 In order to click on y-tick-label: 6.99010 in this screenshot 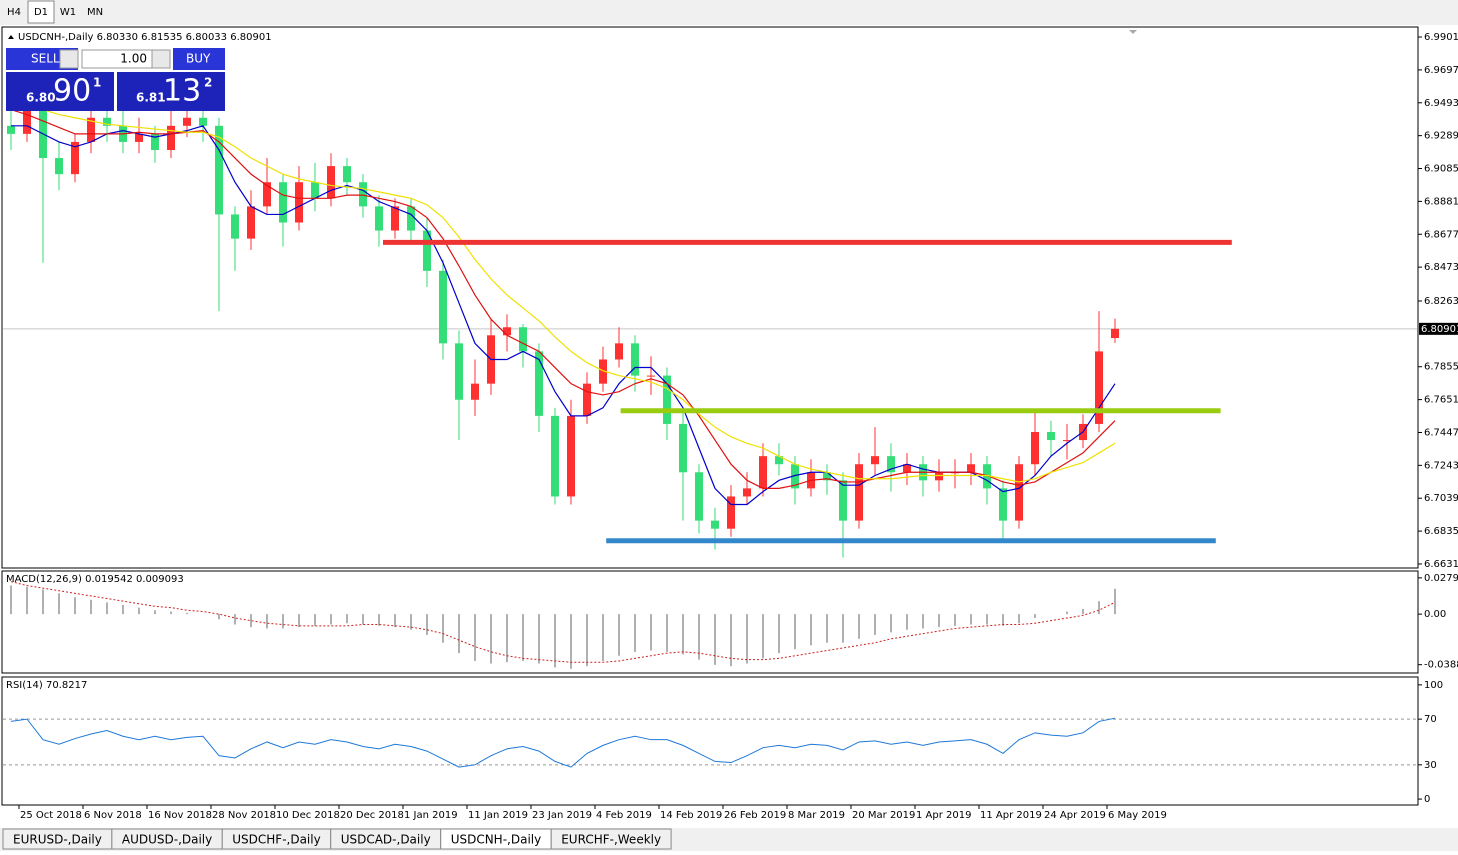, I will do `click(1441, 37)`.